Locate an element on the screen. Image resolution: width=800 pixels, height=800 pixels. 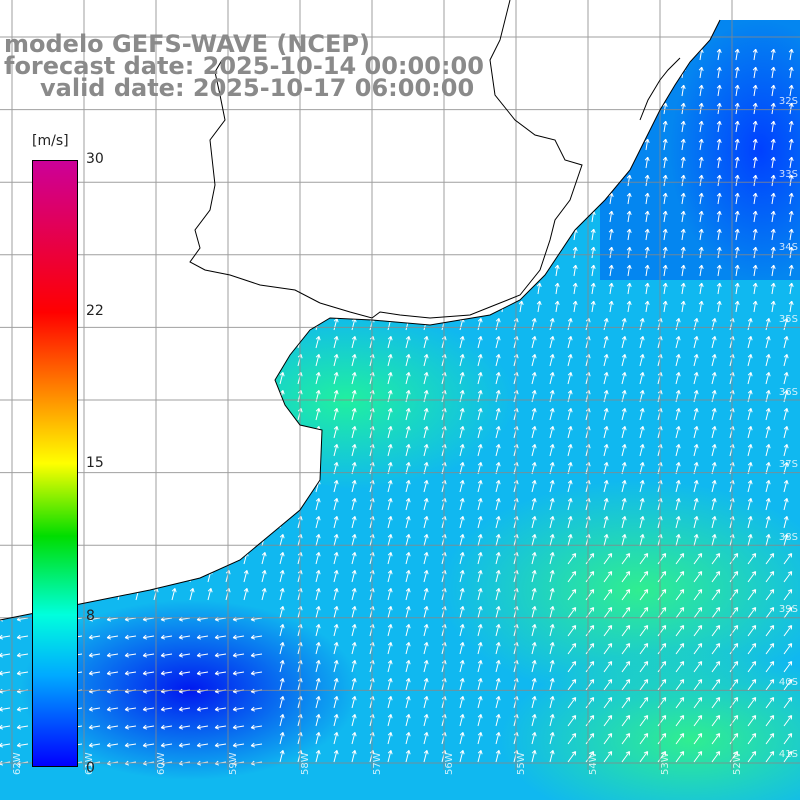
title-forecast-date: forecast date: 2025-10-14 00:00:00 is located at coordinates (244, 66).